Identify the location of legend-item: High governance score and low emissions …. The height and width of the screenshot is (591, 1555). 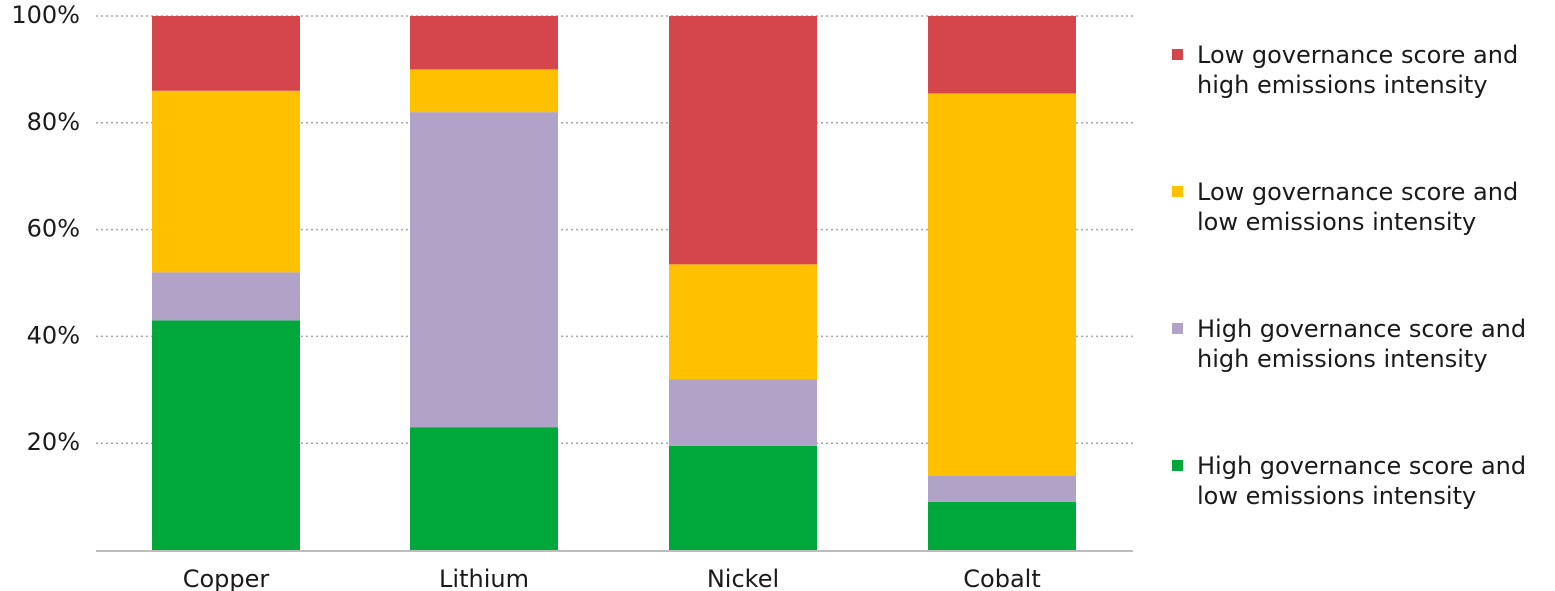
(1359, 481).